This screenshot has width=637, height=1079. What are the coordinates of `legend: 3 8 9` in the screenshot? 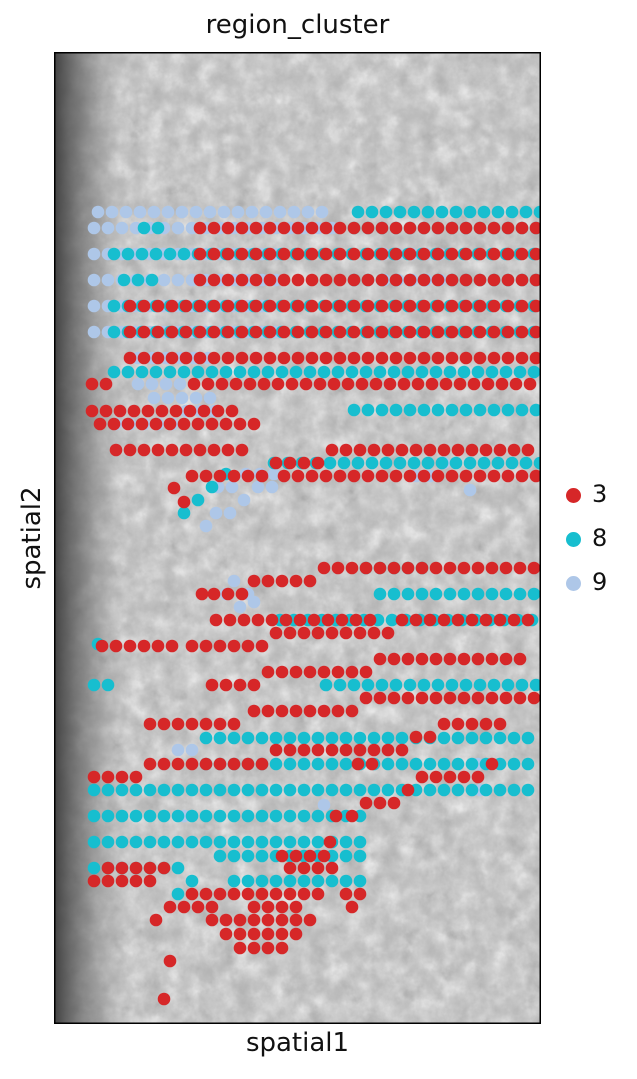 It's located at (597, 544).